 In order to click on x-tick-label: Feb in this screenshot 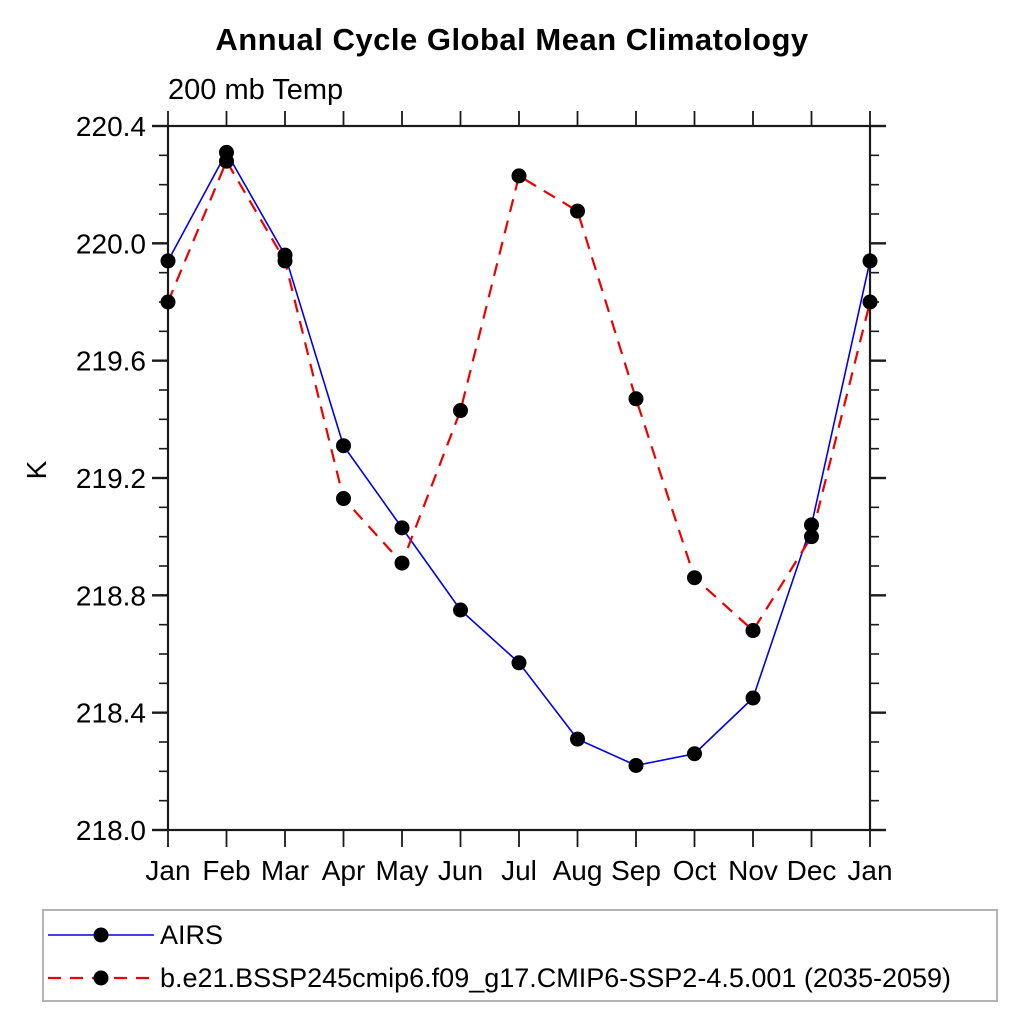, I will do `click(226, 870)`.